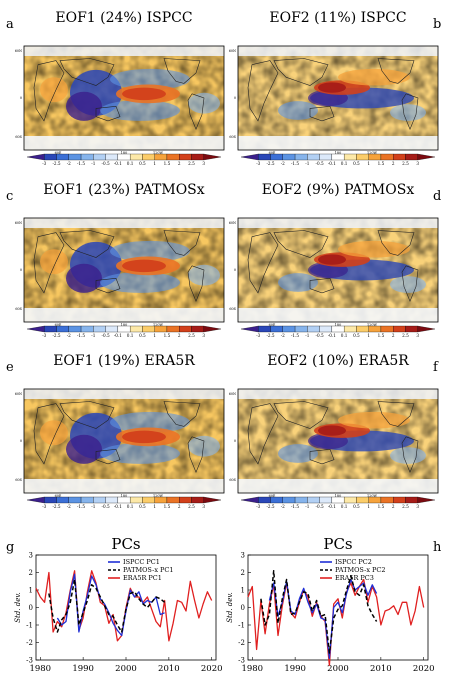  Describe the element at coordinates (338, 153) in the screenshot. I see `lon-label: 180` at that location.